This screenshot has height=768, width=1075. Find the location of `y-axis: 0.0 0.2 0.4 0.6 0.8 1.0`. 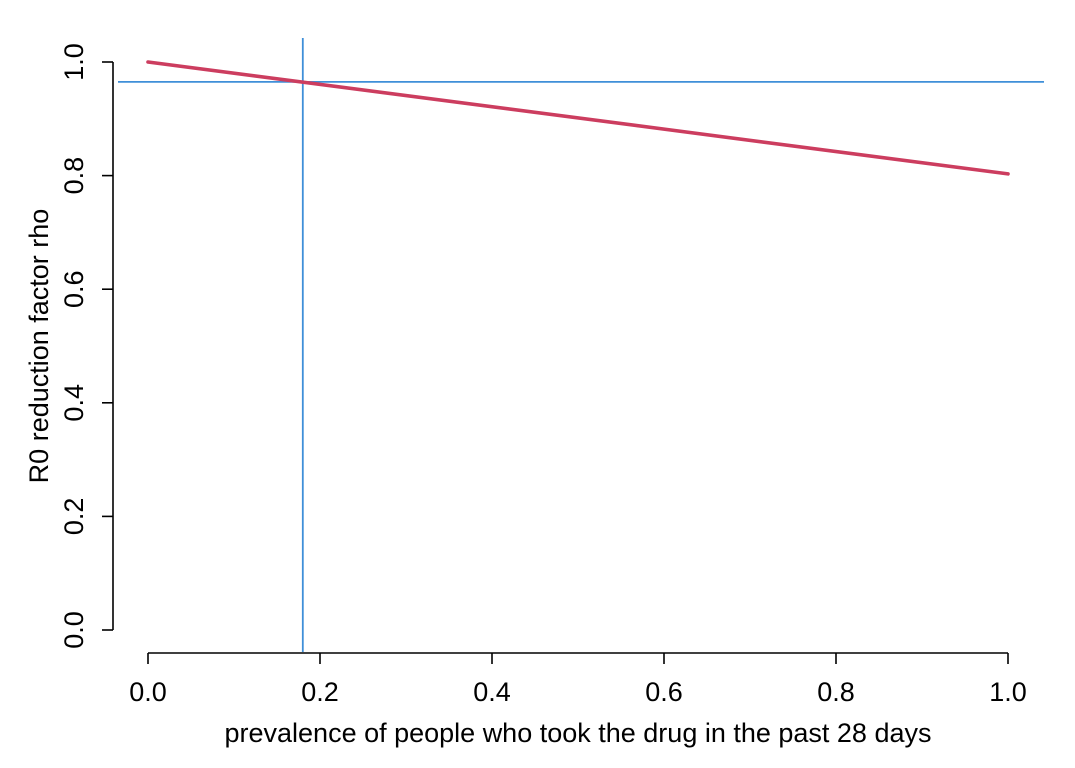

y-axis: 0.0 0.2 0.4 0.6 0.8 1.0 is located at coordinates (86, 346).